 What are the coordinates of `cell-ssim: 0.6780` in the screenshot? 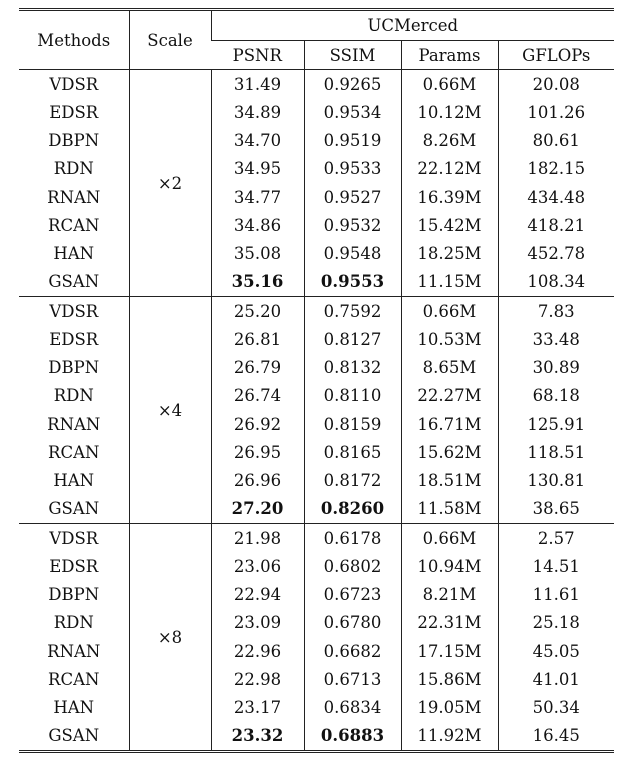 It's located at (352, 622).